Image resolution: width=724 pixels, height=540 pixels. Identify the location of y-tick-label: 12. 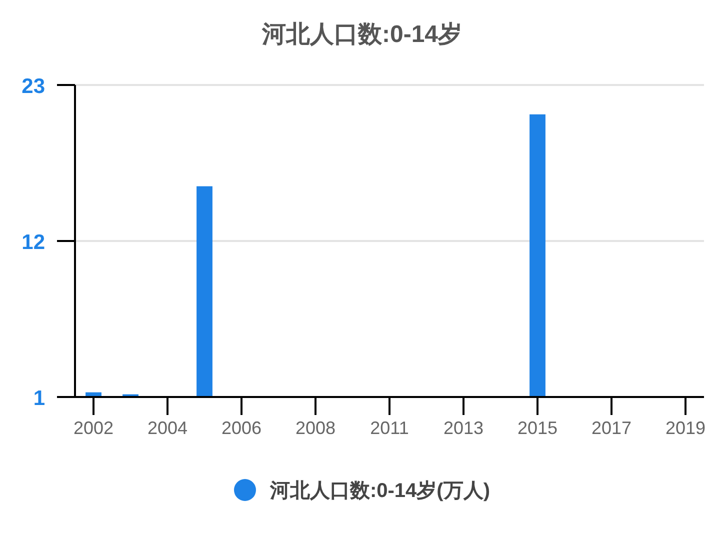
(33, 242).